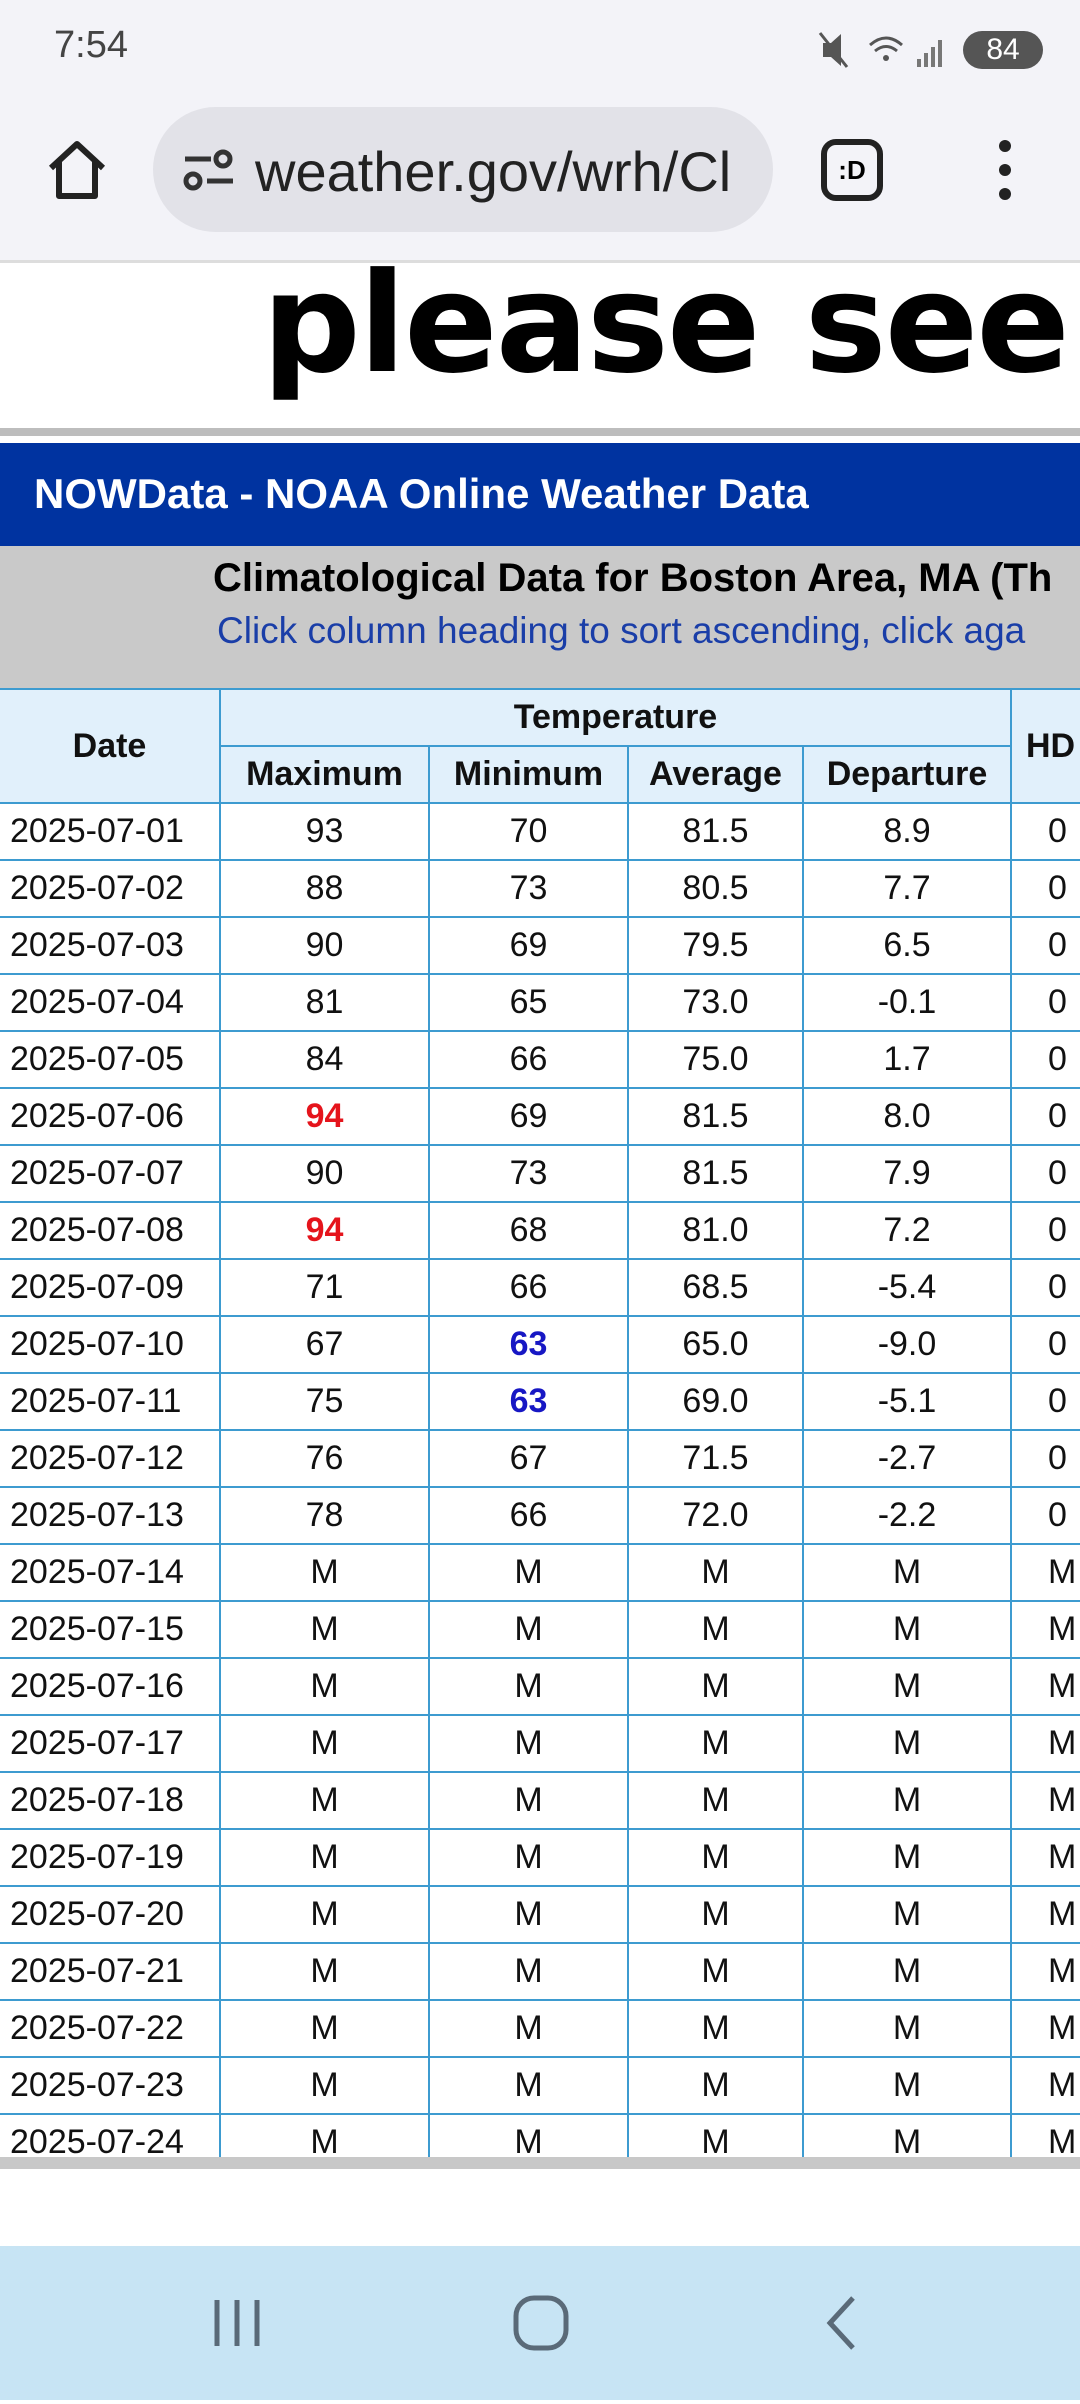 The image size is (1080, 2404). What do you see at coordinates (463, 169) in the screenshot?
I see `address-bar: weather.gov/wrh/Cl` at bounding box center [463, 169].